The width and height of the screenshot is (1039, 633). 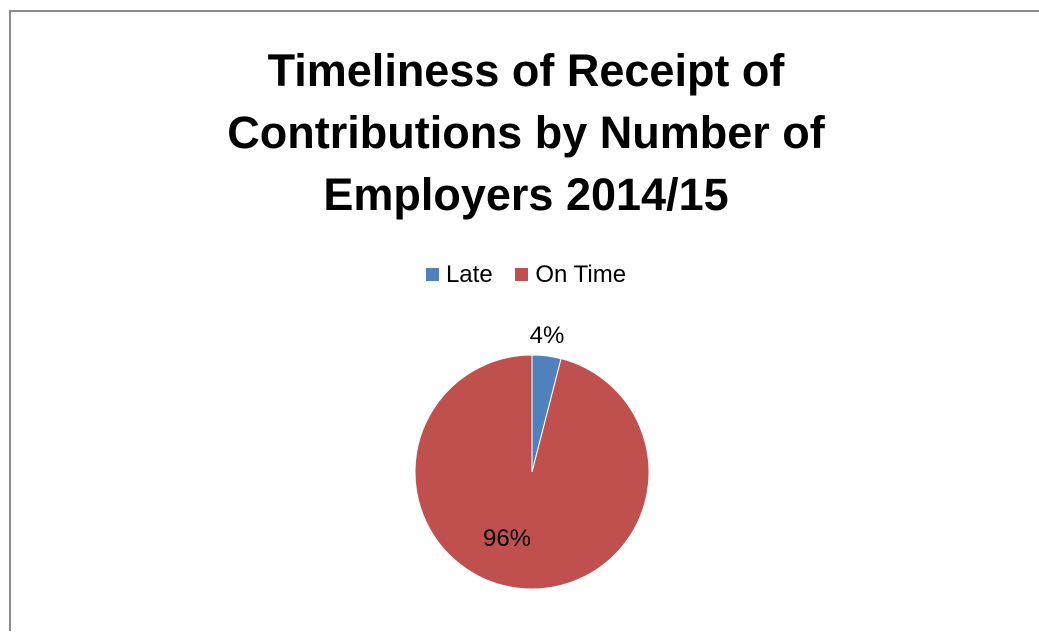 I want to click on chart-title-line-3: Employers 2014/15, so click(x=526, y=194).